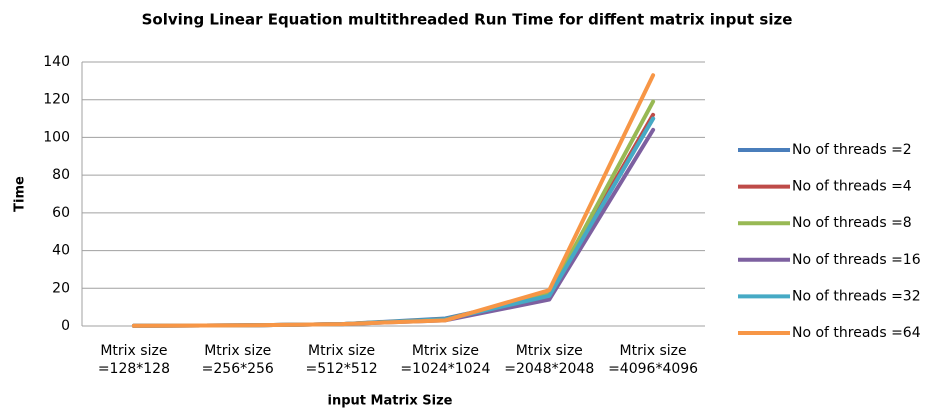  What do you see at coordinates (856, 333) in the screenshot?
I see `legend-label: No of threads =64` at bounding box center [856, 333].